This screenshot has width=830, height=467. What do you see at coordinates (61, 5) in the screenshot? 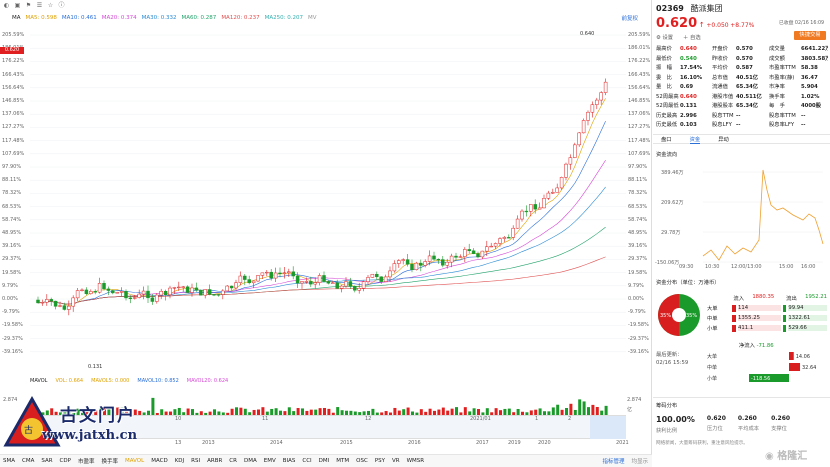
I see `info-icon: ⓘ` at bounding box center [61, 5].